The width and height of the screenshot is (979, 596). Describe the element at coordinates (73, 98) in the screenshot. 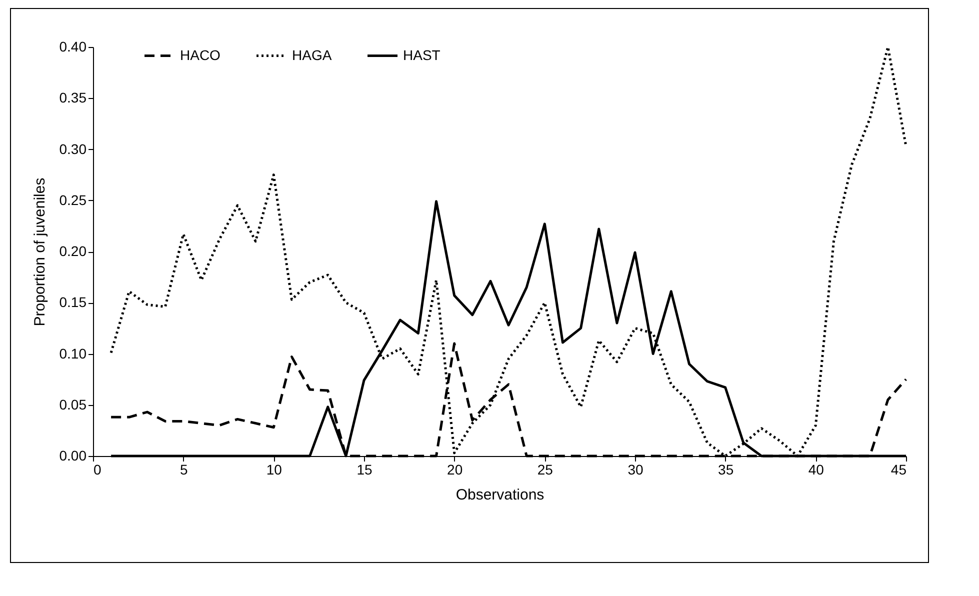

I see `y-tick-label: 0.35` at that location.